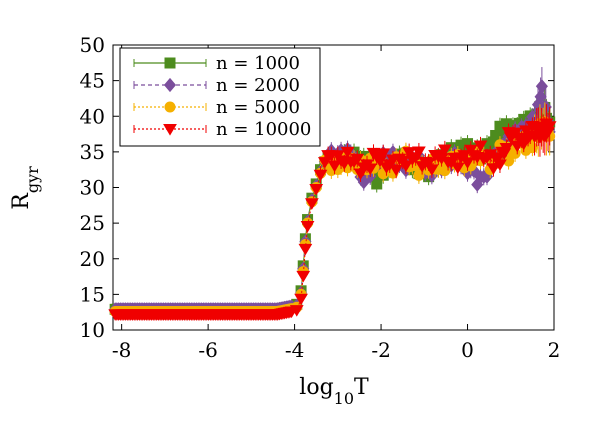 This screenshot has height=435, width=598. I want to click on y-tick-label: 10, so click(92, 330).